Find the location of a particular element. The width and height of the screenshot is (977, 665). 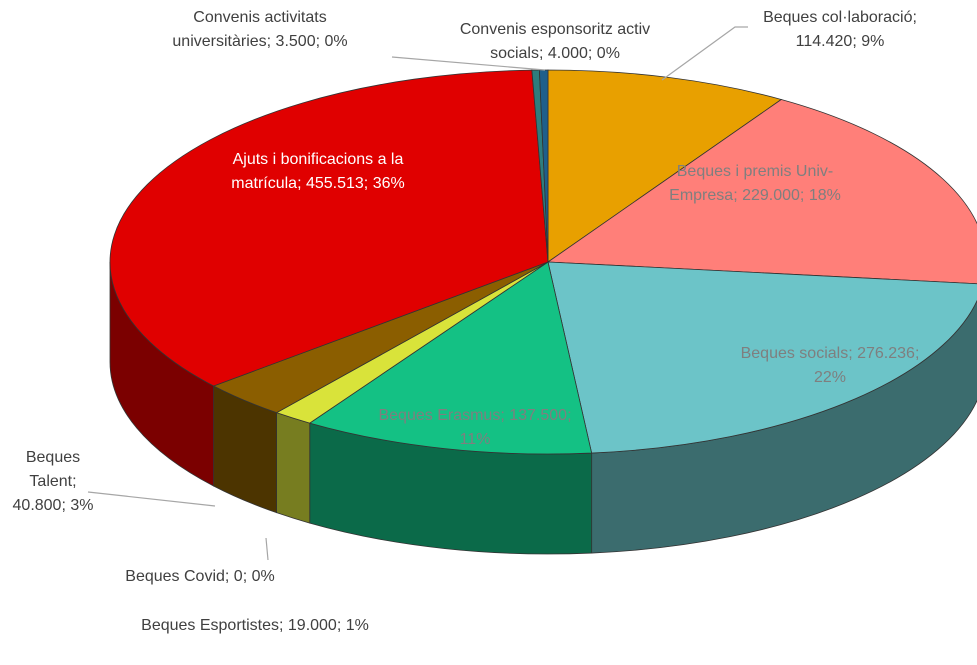

percent-label: 9% is located at coordinates (873, 41).